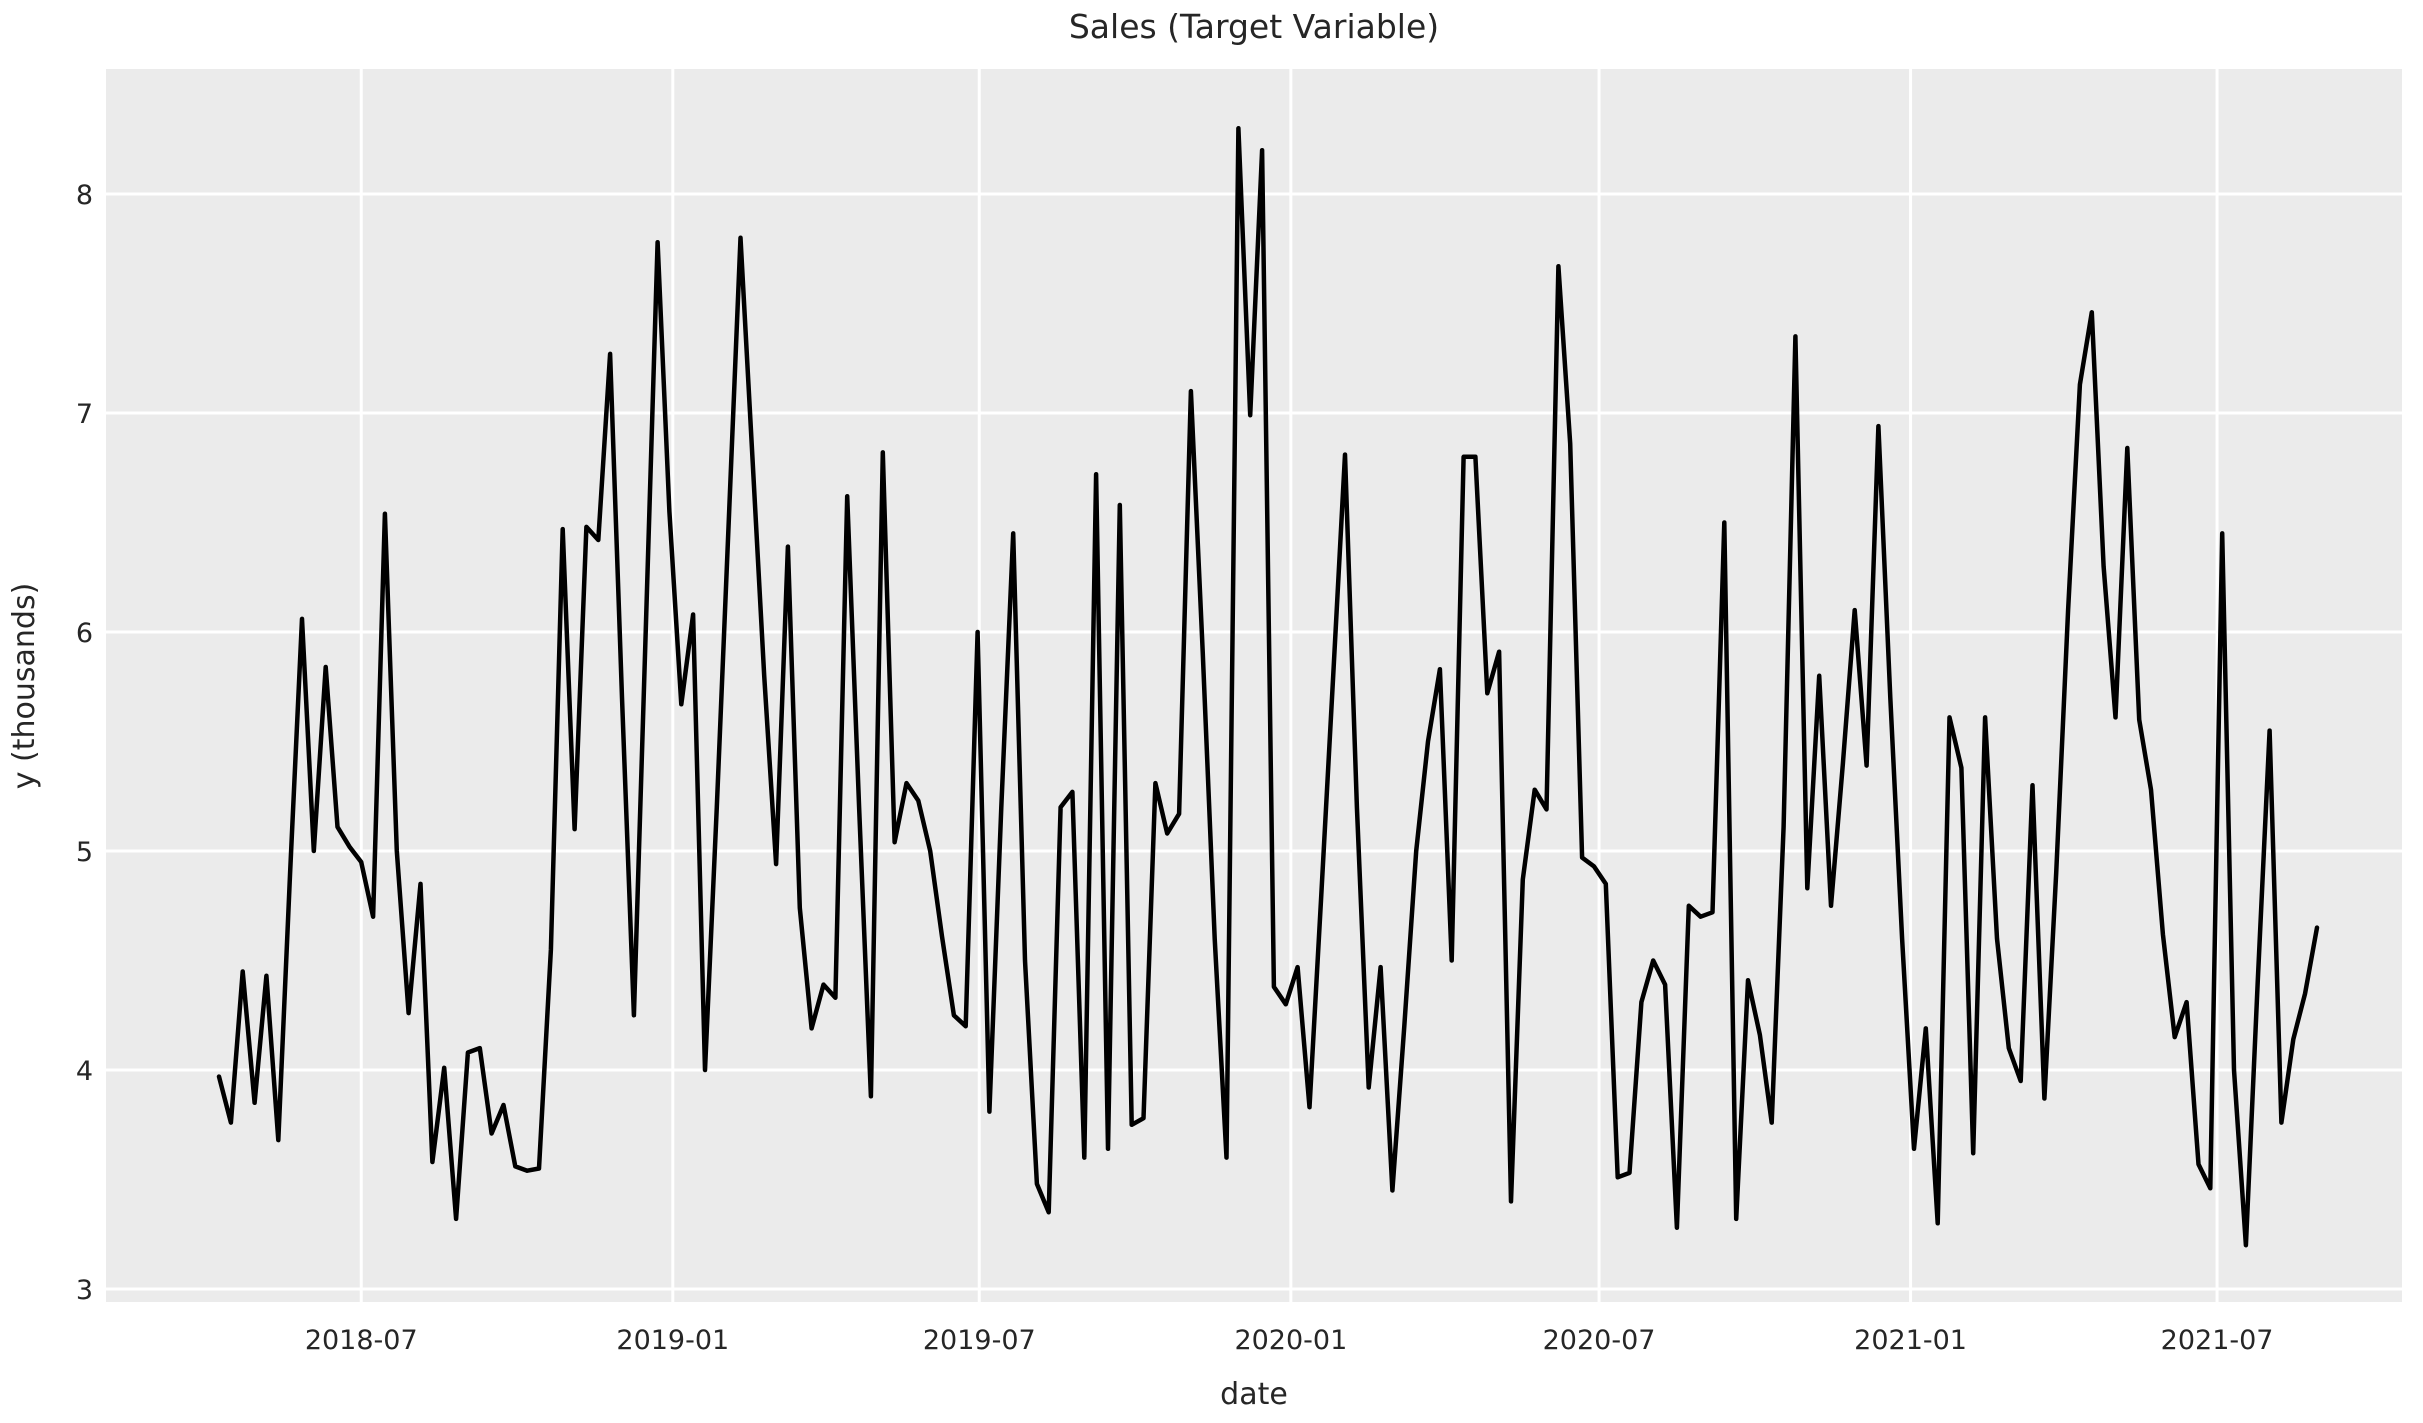 The image size is (2423, 1423). Describe the element at coordinates (84, 1071) in the screenshot. I see `y-tick-label: 4` at that location.